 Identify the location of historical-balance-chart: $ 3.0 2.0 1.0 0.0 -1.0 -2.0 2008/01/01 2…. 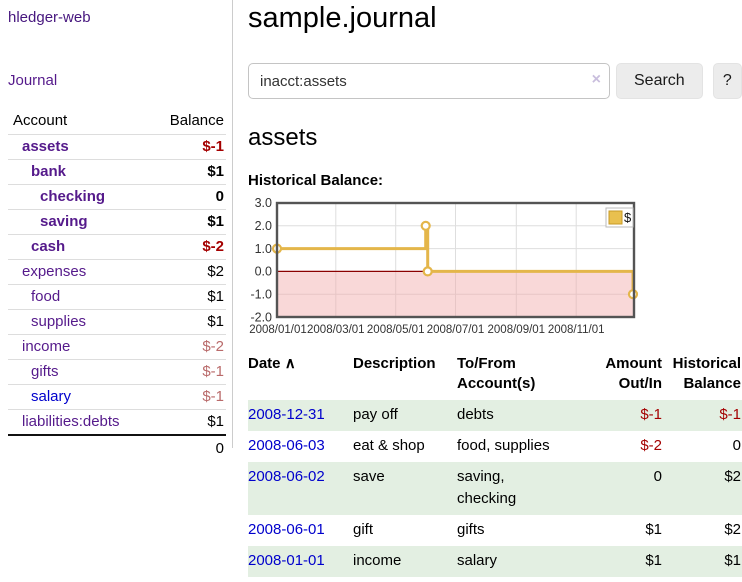
(444, 266).